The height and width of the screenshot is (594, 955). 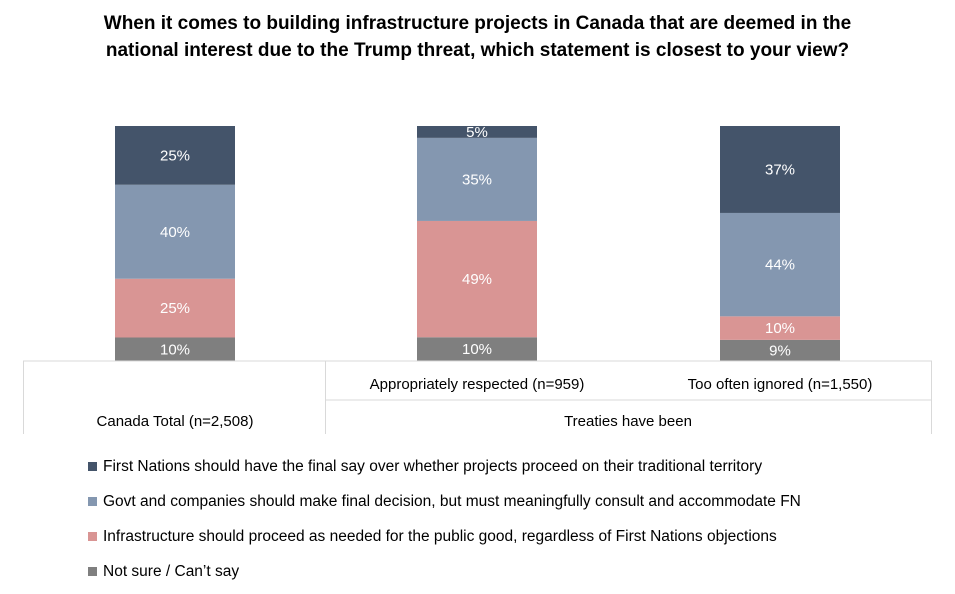 I want to click on legend-label-not-sure: Not sure / Can’t say, so click(x=171, y=571).